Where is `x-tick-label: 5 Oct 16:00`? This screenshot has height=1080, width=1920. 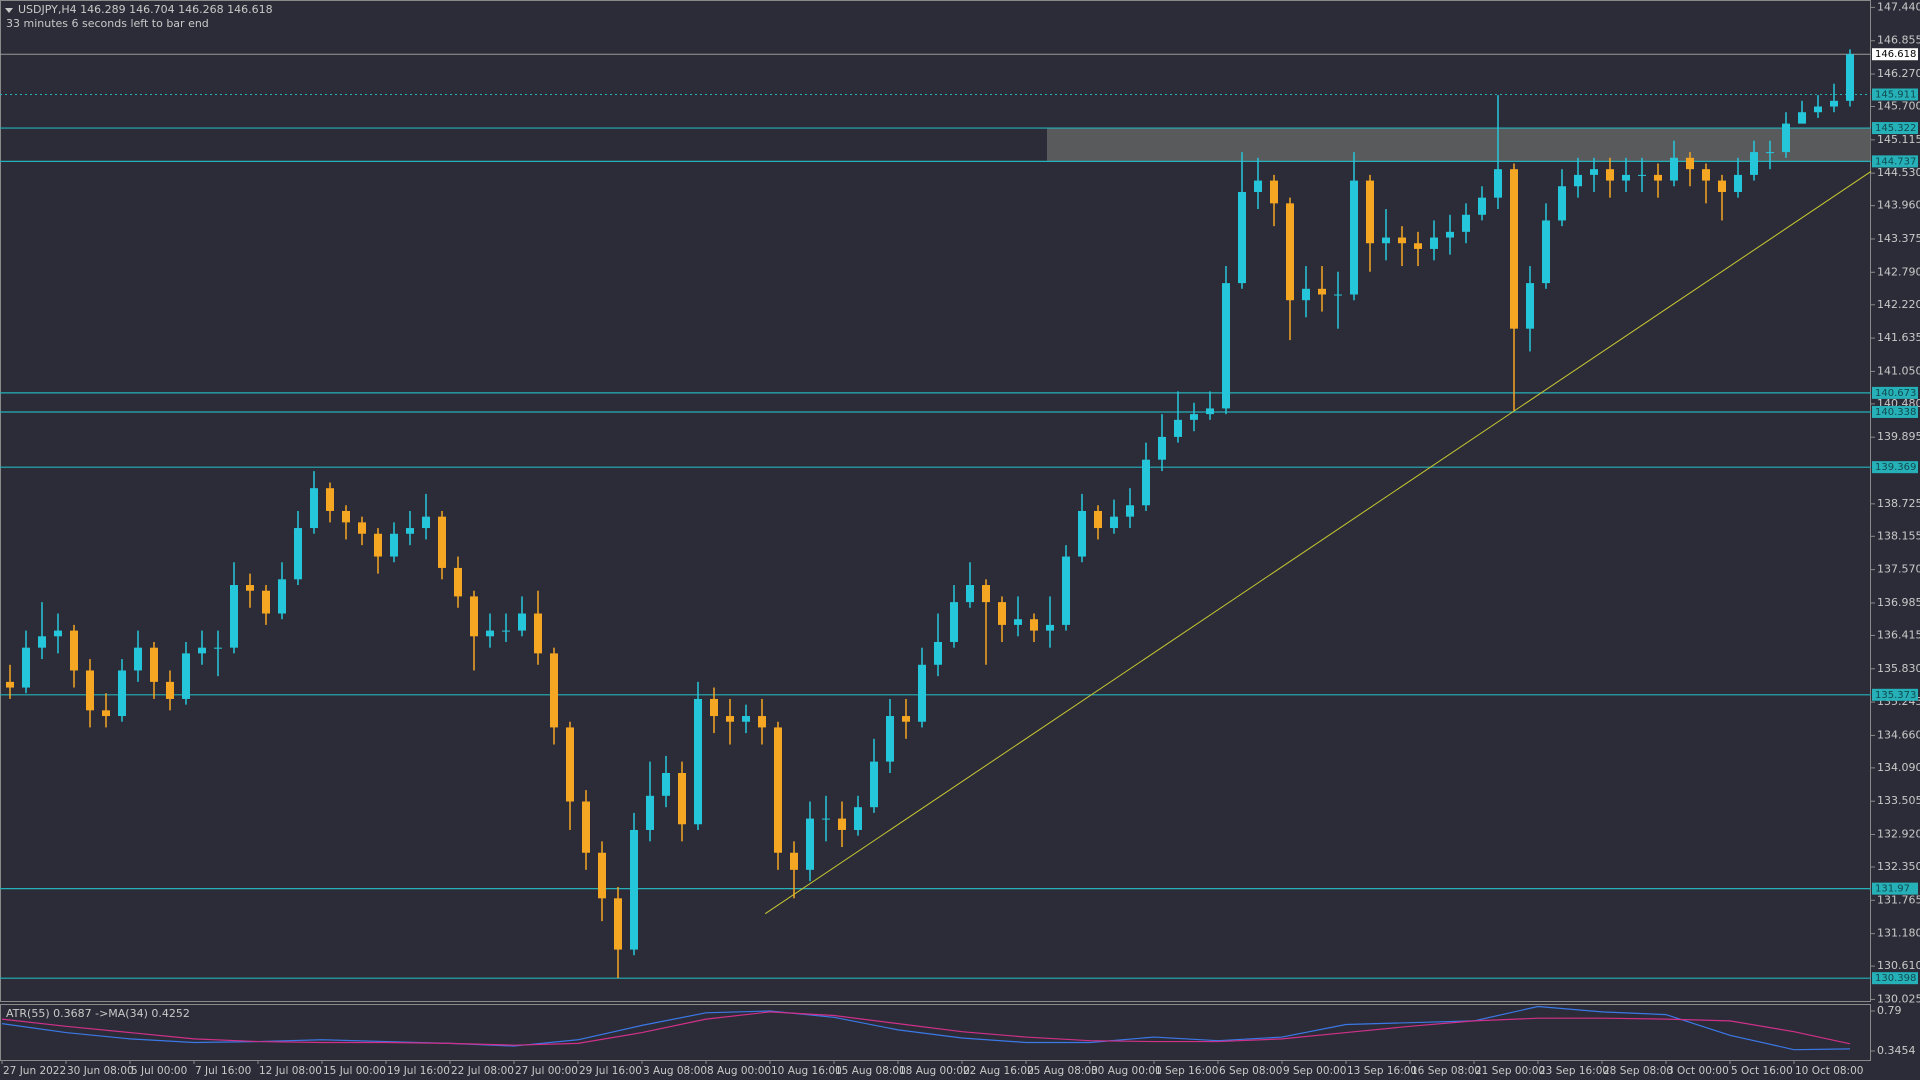 x-tick-label: 5 Oct 16:00 is located at coordinates (1762, 1071).